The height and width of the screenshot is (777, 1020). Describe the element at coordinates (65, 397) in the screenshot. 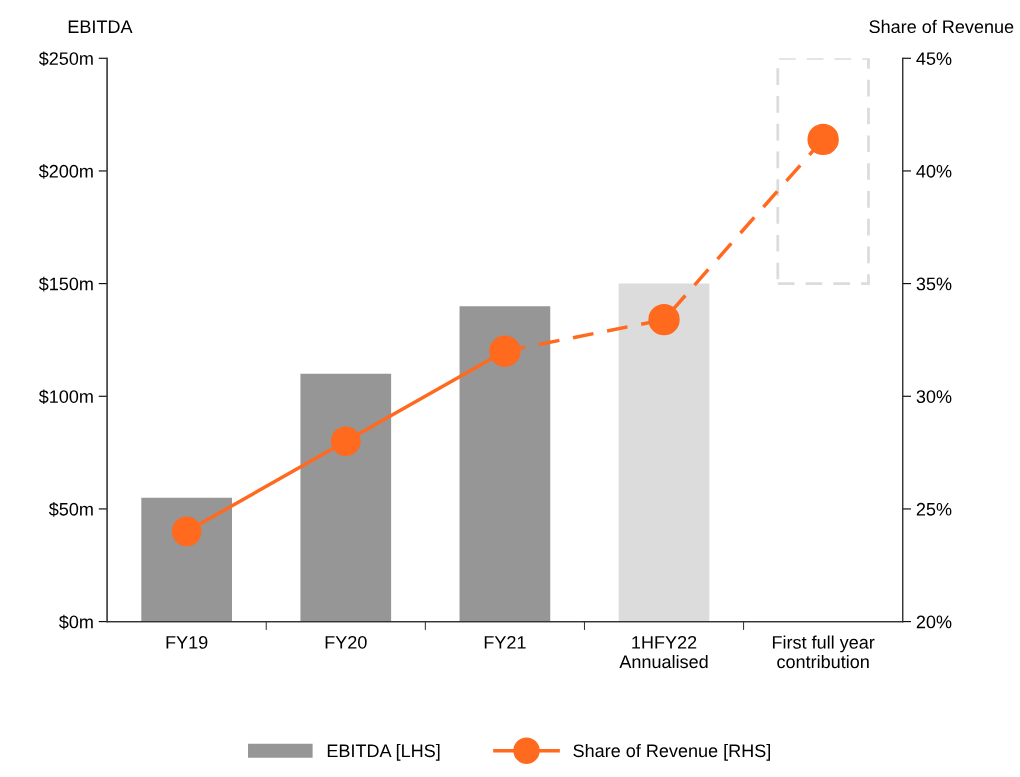

I see `y-tick-label: $100m` at that location.